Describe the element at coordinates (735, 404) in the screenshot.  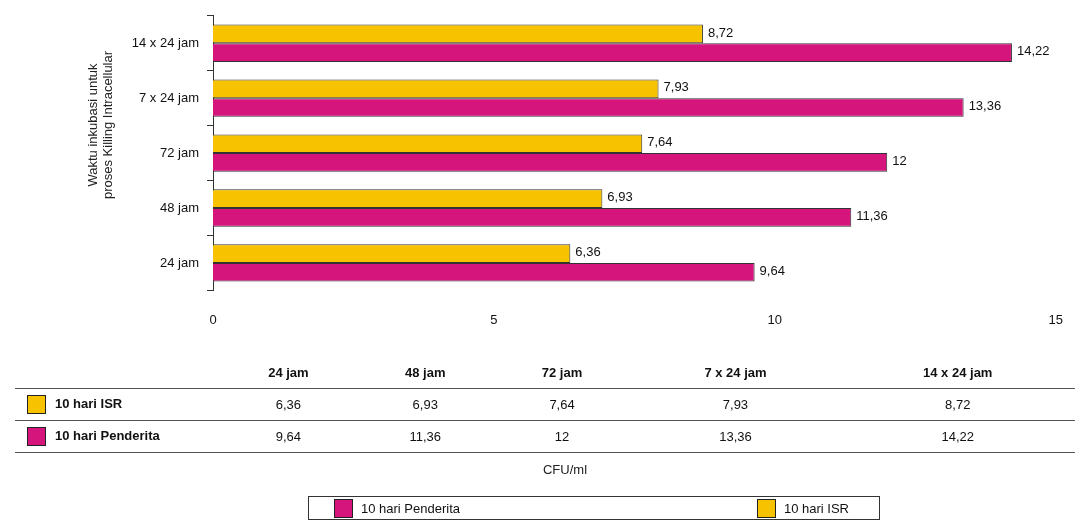
I see `text: 7,93` at that location.